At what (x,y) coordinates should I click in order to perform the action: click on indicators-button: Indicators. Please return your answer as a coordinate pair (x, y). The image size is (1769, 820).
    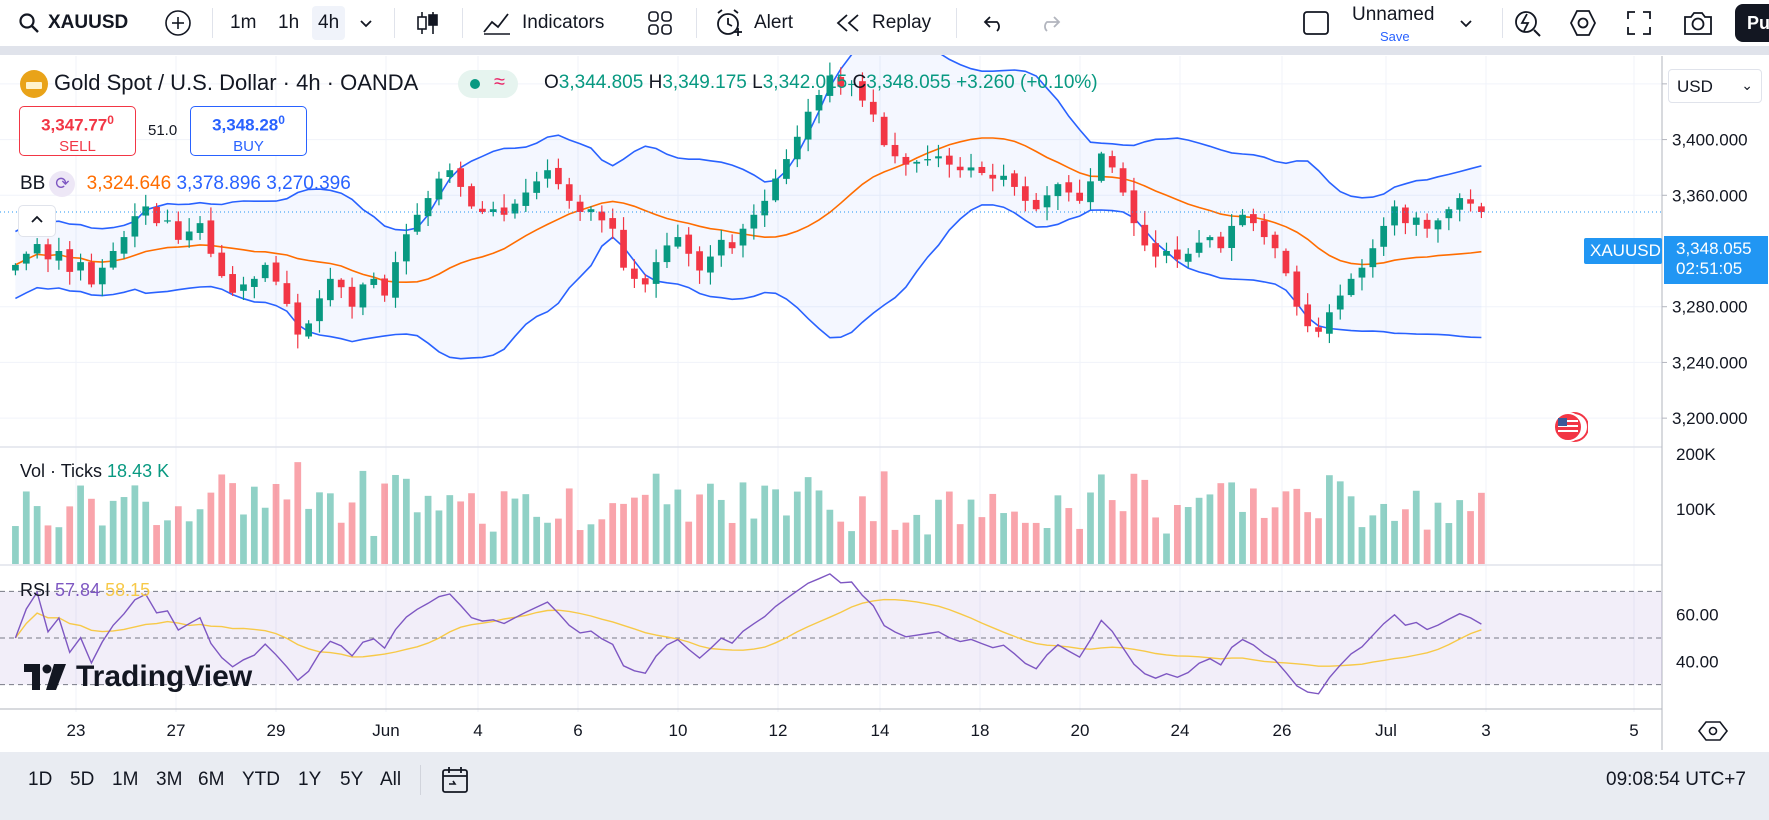
    Looking at the image, I should click on (543, 23).